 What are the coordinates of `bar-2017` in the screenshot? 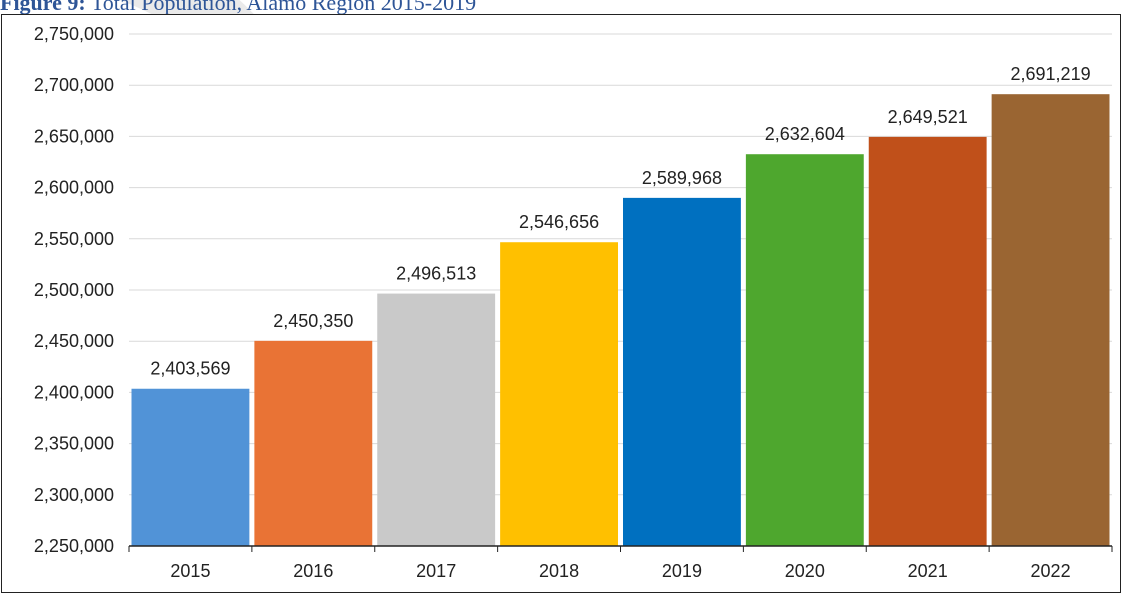 It's located at (436, 419).